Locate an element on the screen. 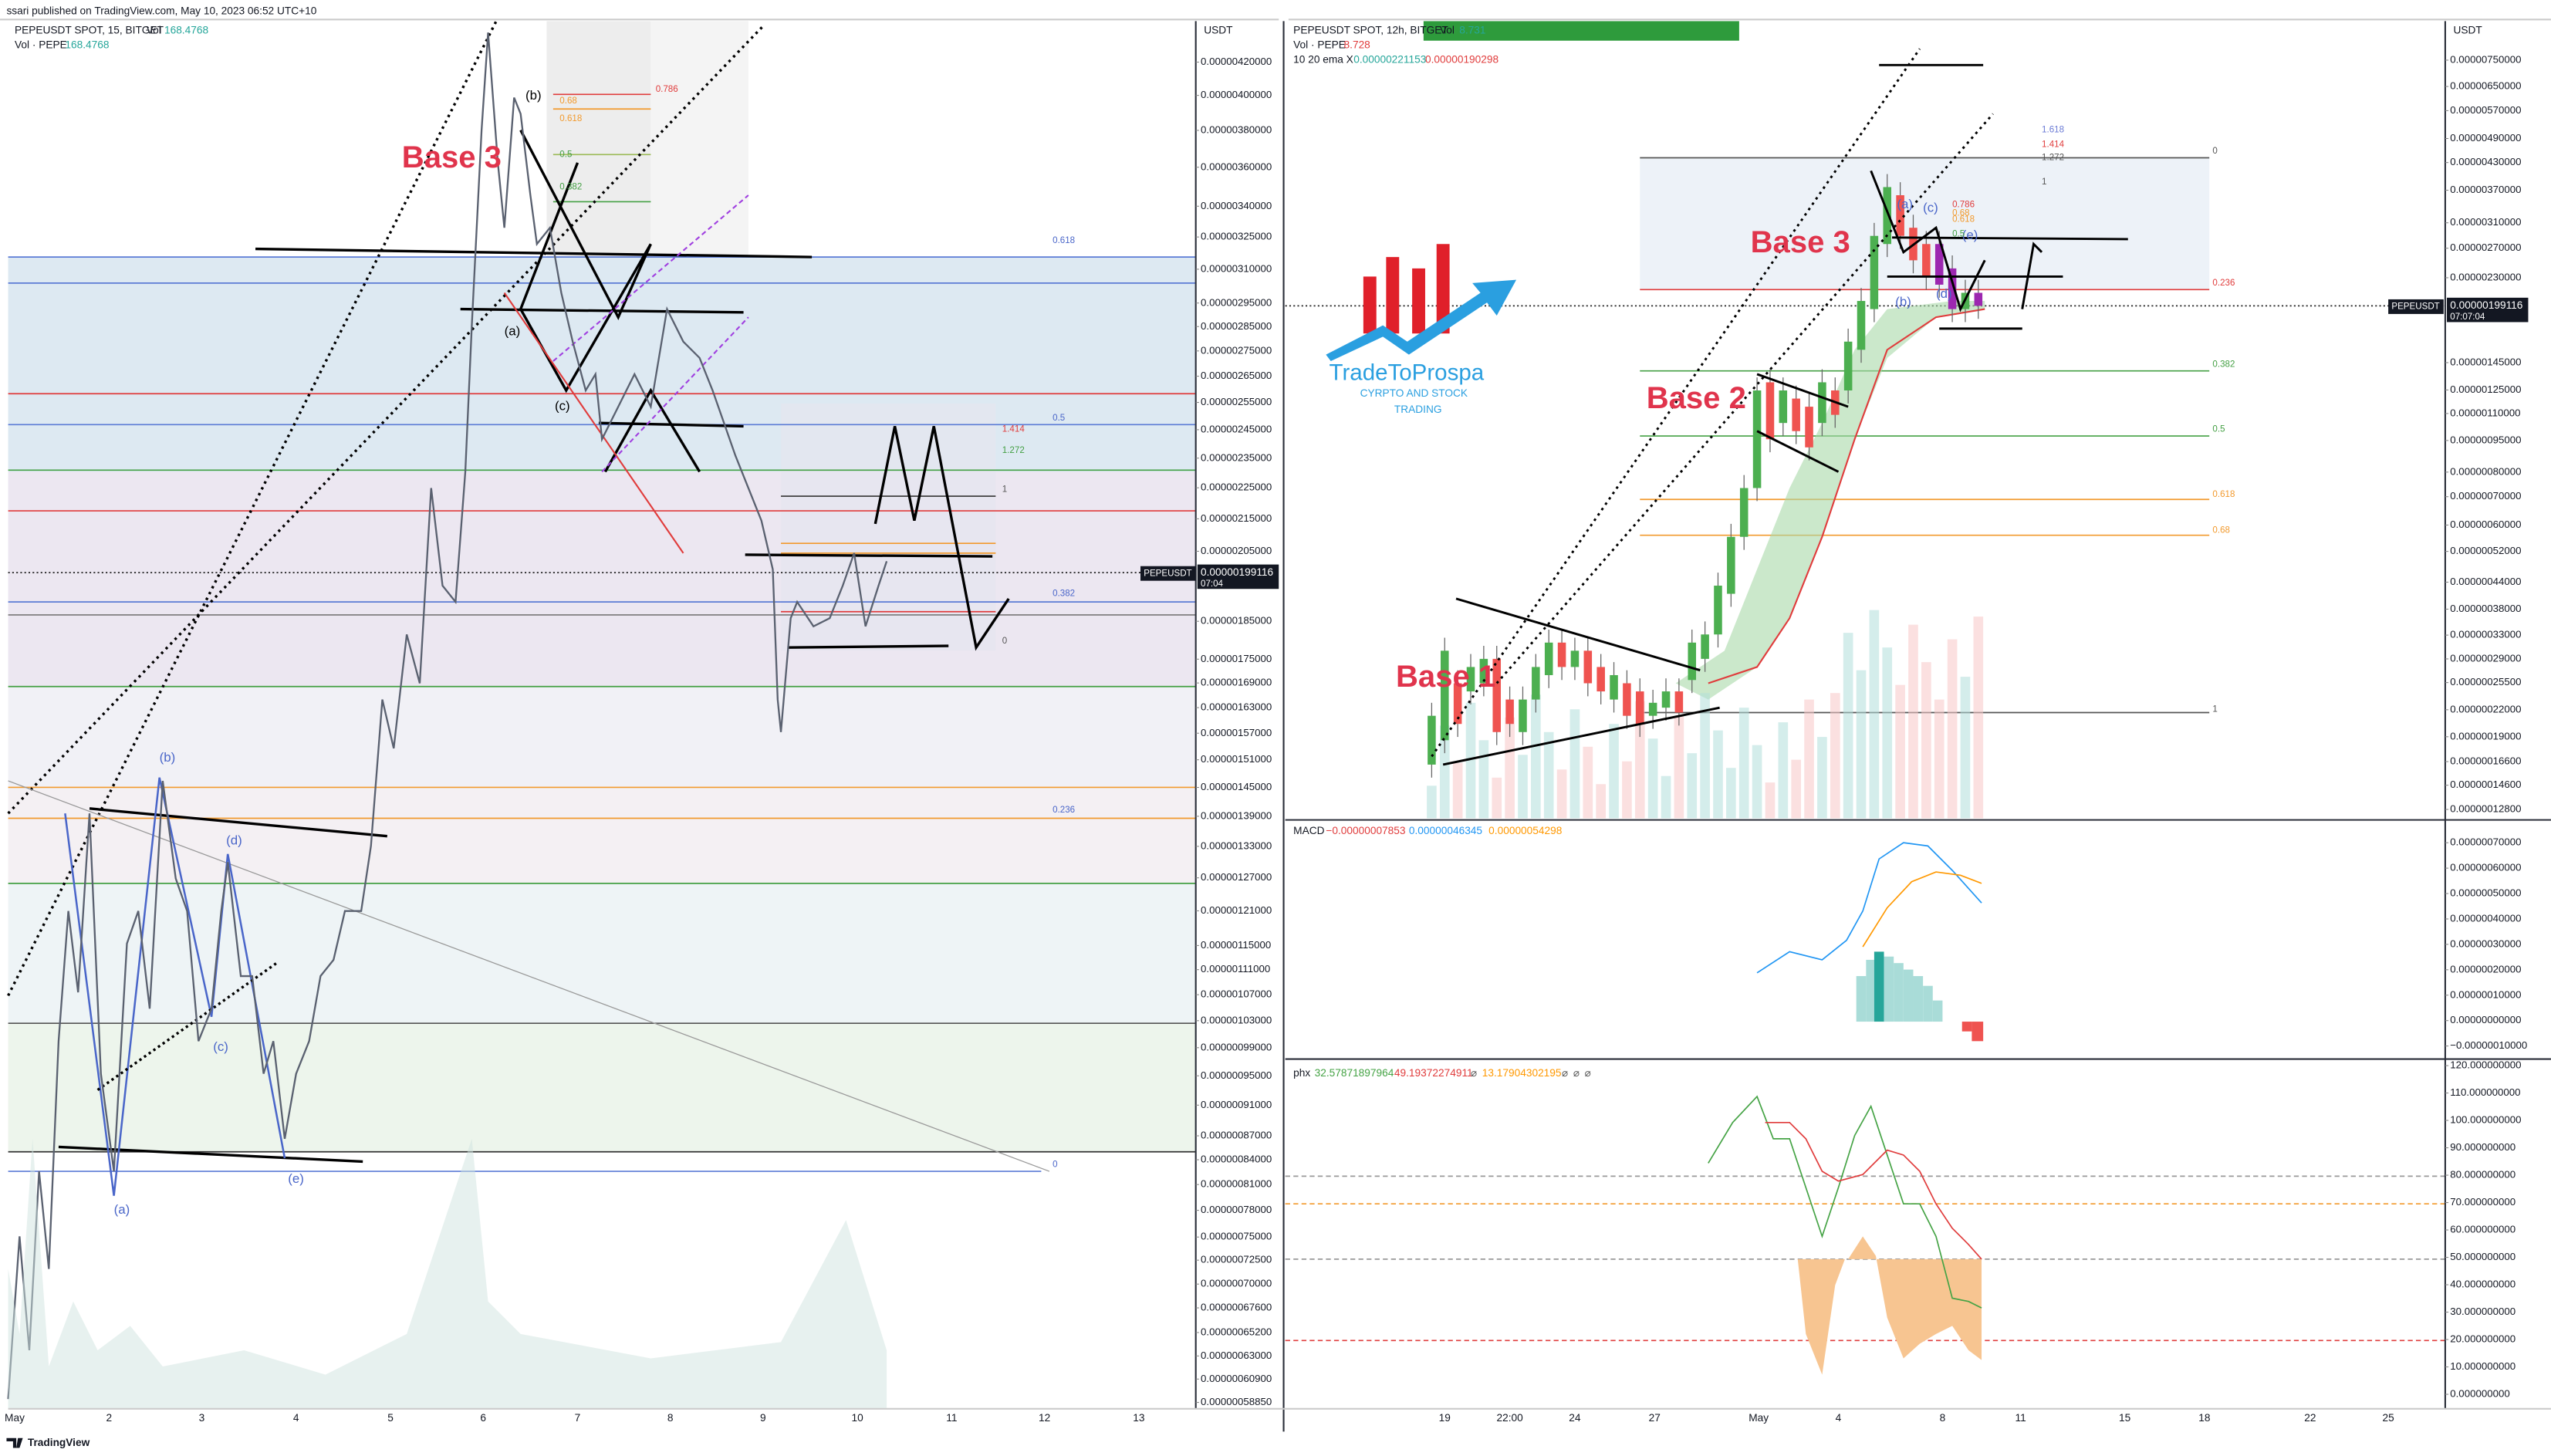 This screenshot has width=2551, height=1456. annotation: (e) is located at coordinates (296, 1178).